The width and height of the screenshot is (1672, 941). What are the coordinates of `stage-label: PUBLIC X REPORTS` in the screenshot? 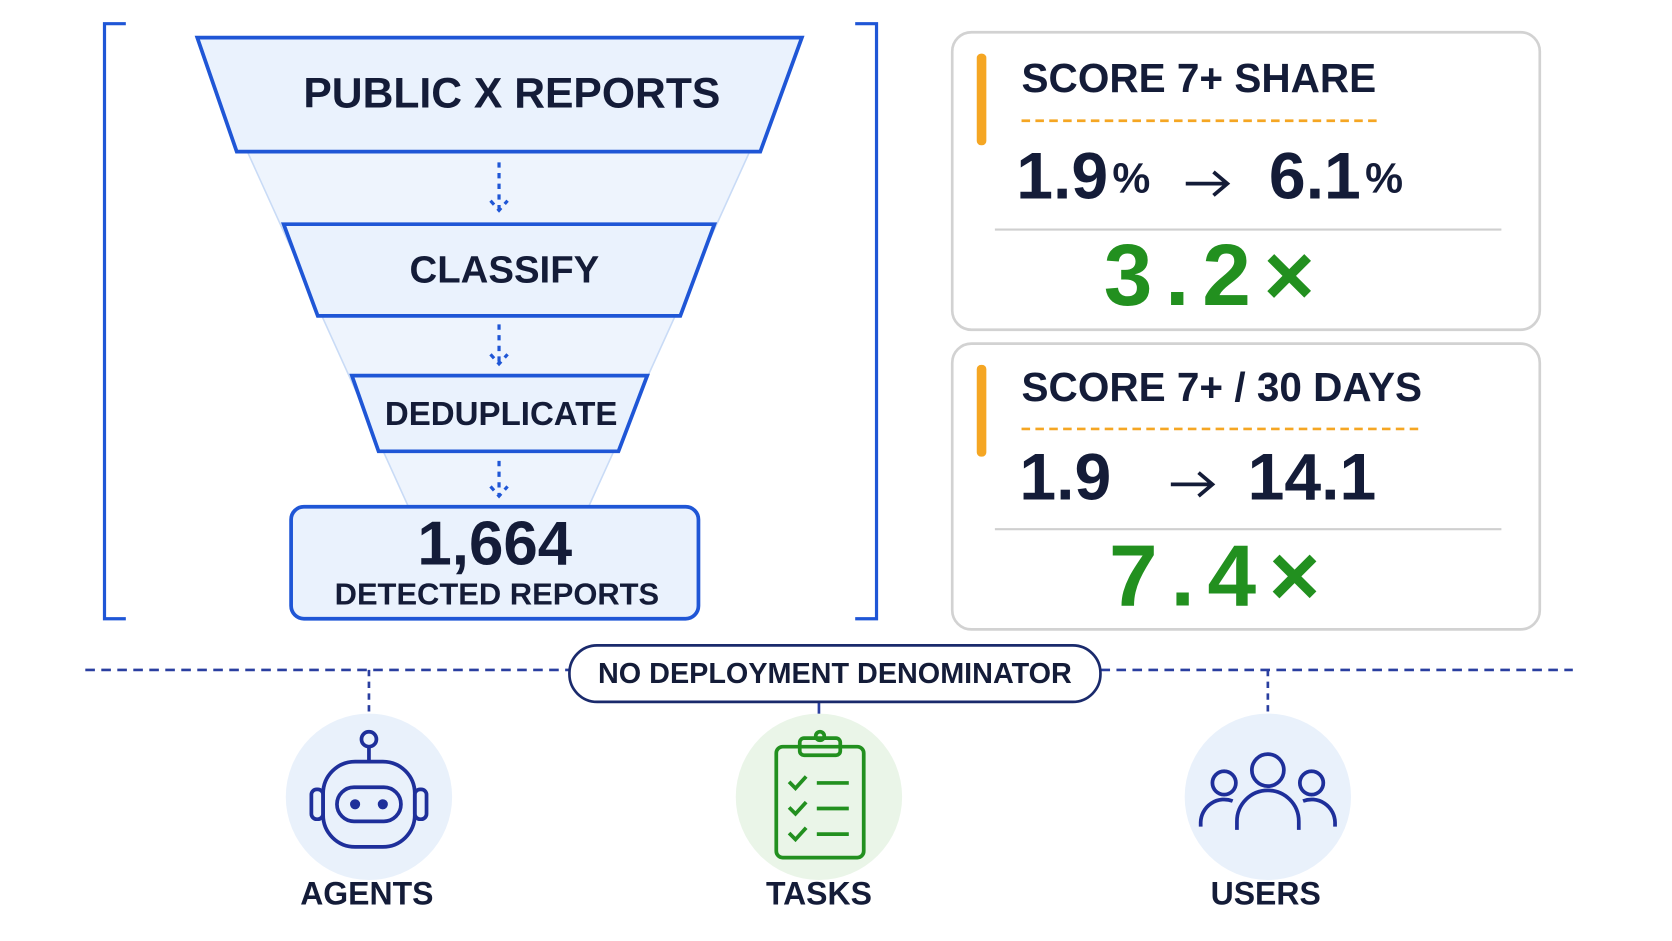 It's located at (511, 93).